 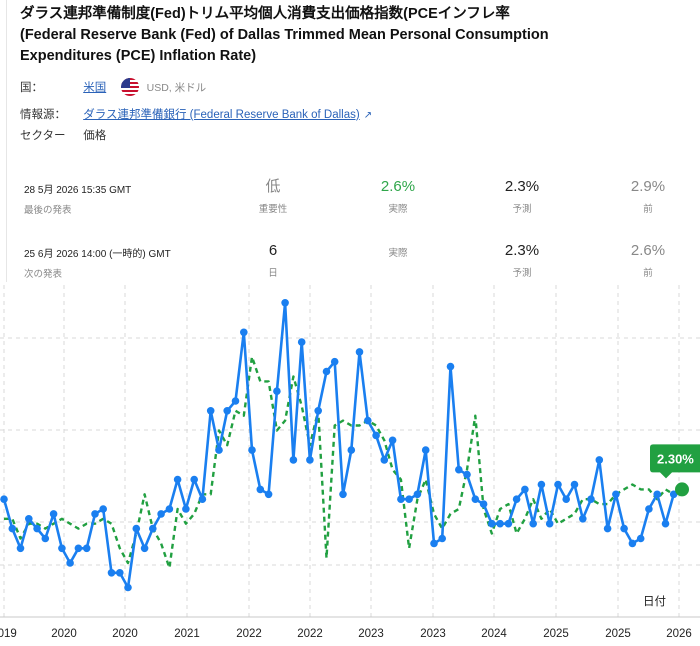 I want to click on next-forecast-value: 2.3%, so click(x=522, y=250).